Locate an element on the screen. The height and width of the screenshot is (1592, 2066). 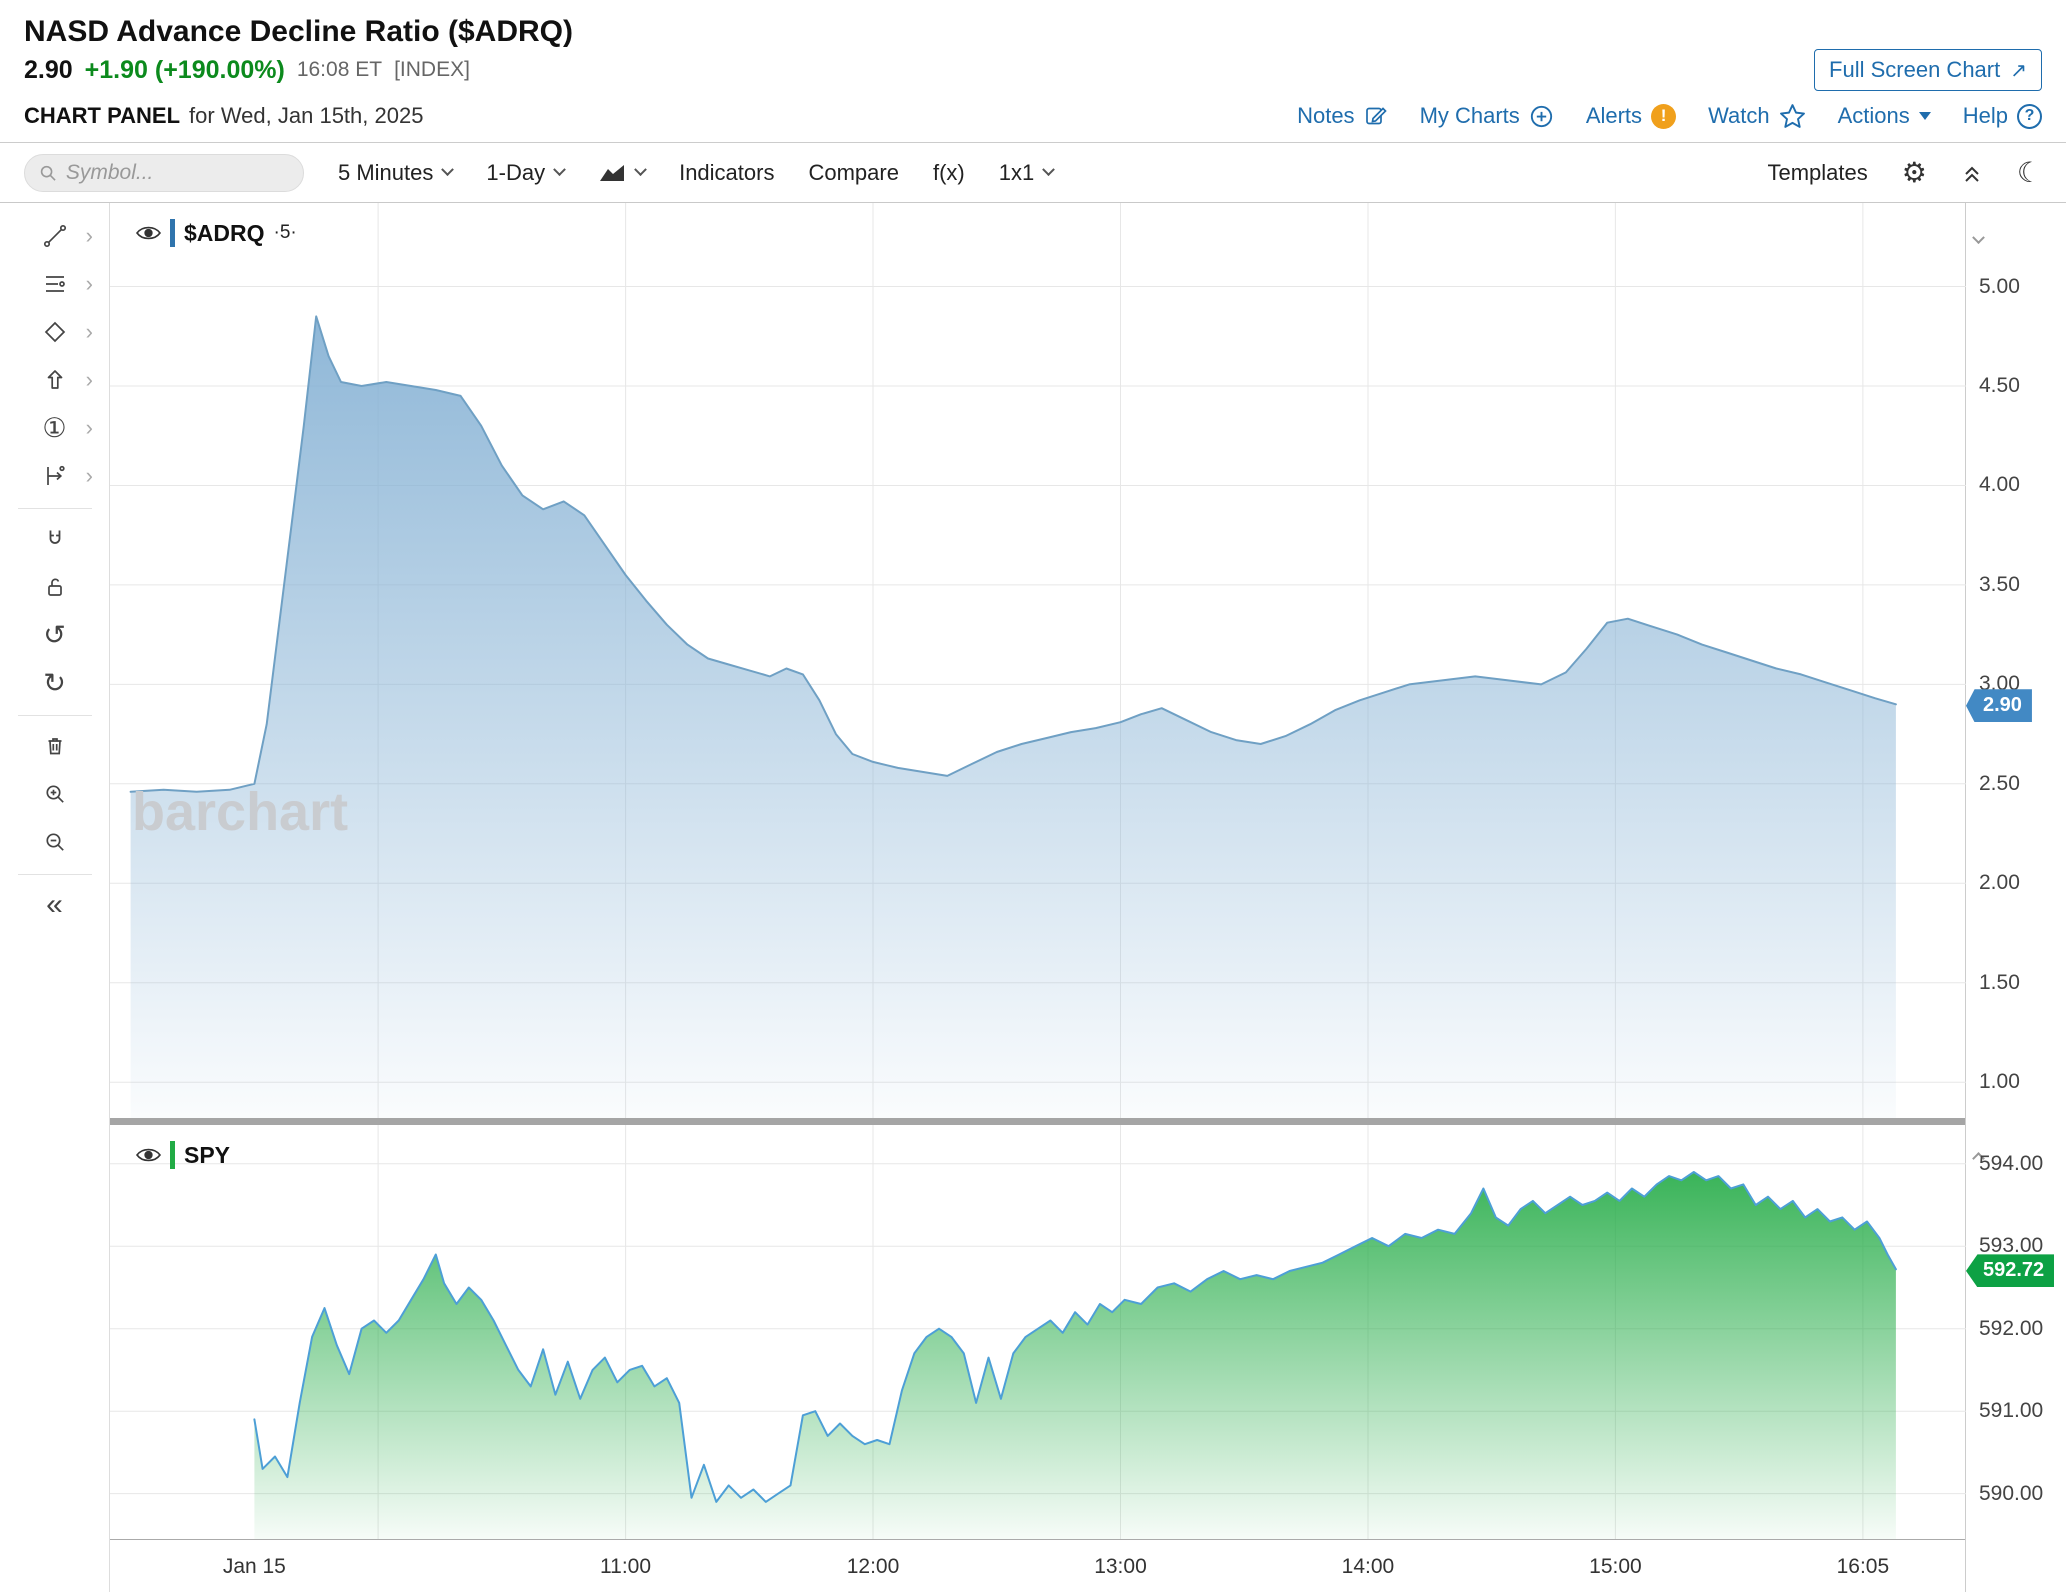
search-icon is located at coordinates (48, 173).